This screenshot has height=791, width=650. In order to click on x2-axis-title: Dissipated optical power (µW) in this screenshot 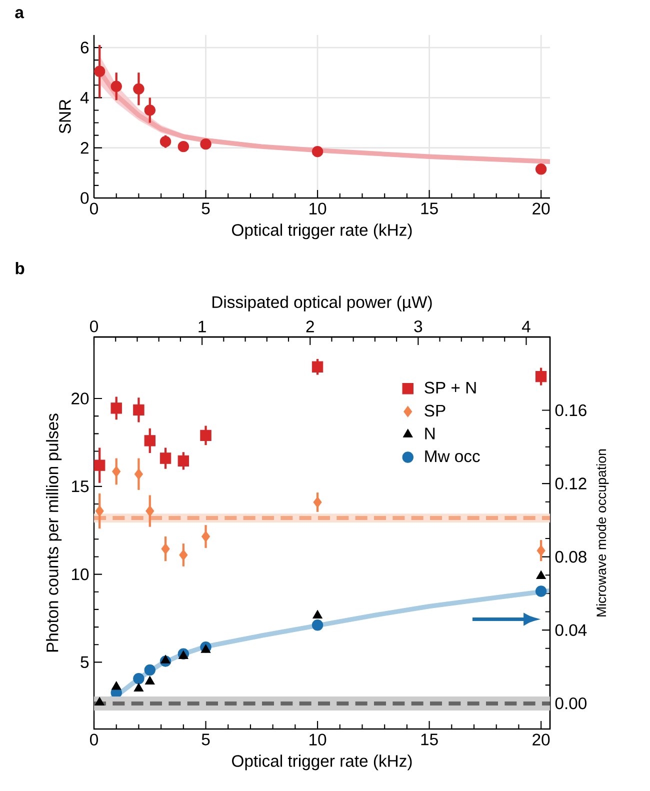, I will do `click(322, 304)`.